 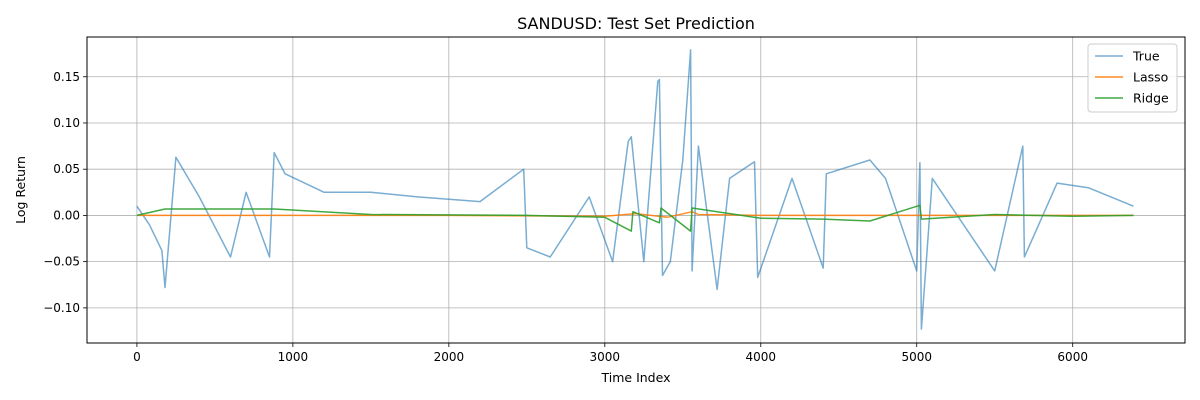 What do you see at coordinates (61, 262) in the screenshot?
I see `y-tick-label: −0.05` at bounding box center [61, 262].